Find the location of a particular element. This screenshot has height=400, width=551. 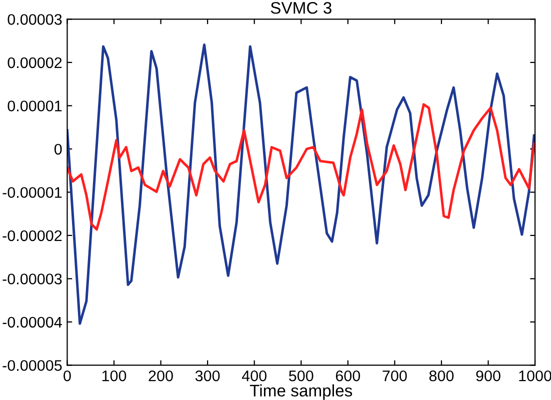

y-tick-label: 0.00001 is located at coordinates (35, 106).